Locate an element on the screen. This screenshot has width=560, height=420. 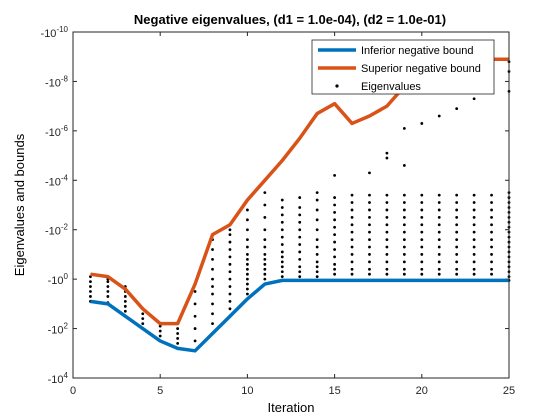
x-tick-label: 25 is located at coordinates (509, 391).